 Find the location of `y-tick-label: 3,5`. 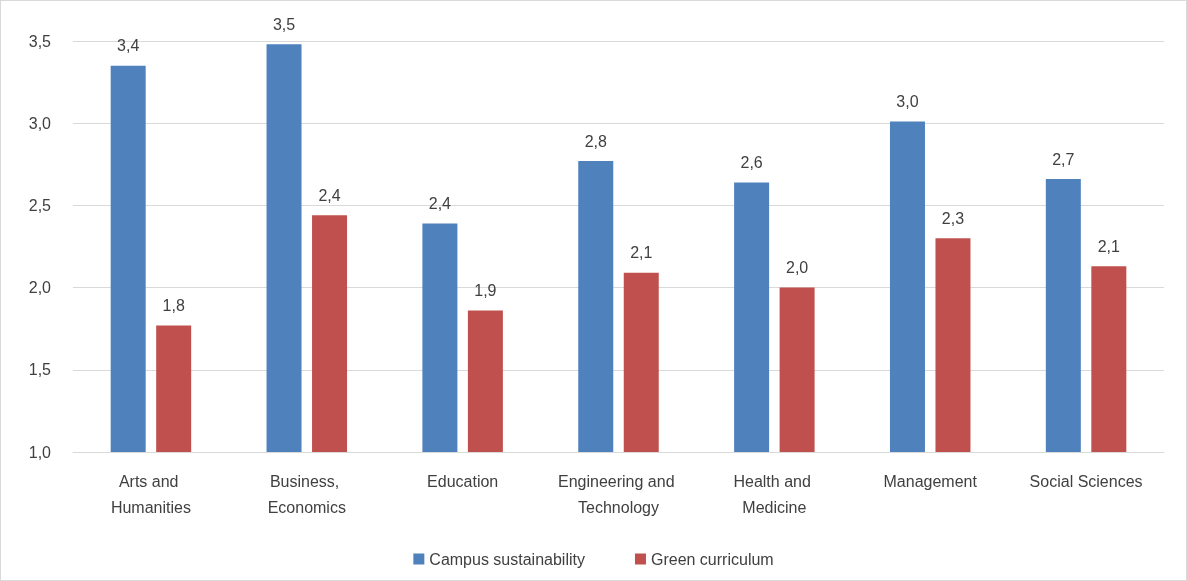

y-tick-label: 3,5 is located at coordinates (40, 41).